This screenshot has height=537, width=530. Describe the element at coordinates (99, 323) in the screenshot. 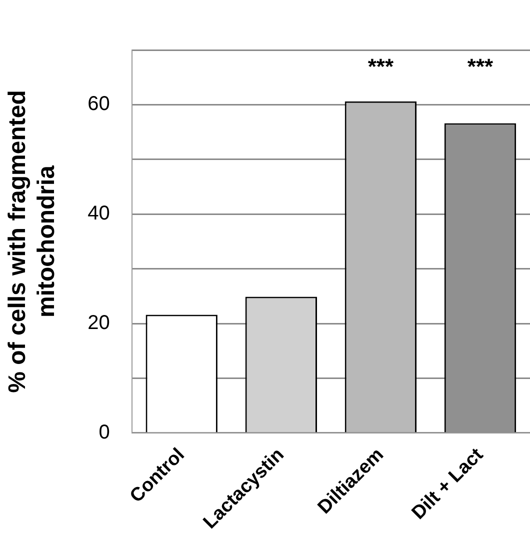

I see `y-tick-label: 20` at that location.